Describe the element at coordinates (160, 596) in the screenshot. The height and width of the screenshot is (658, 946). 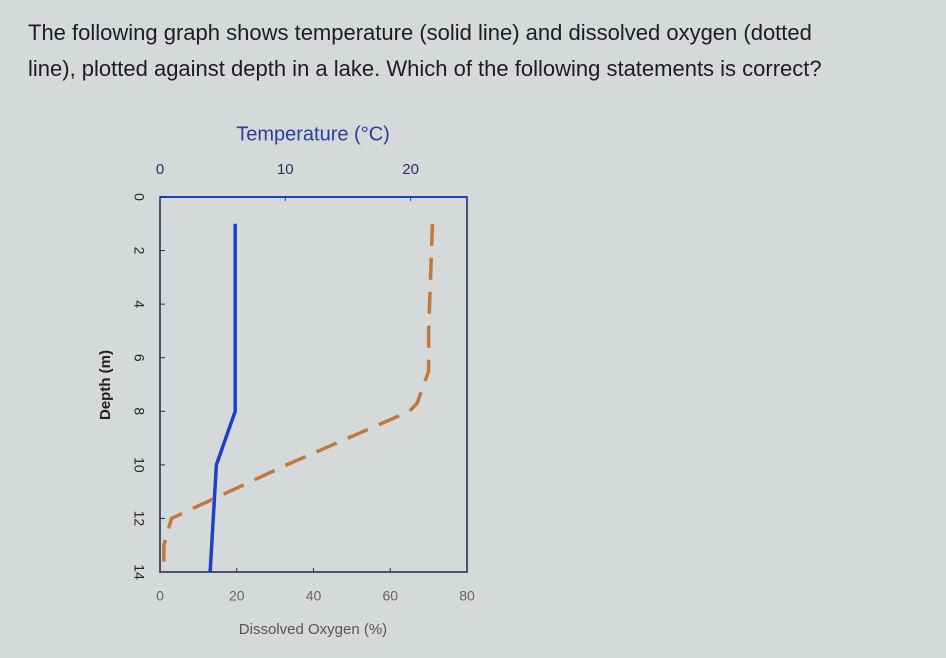
I see `x-tick-label: 0` at that location.